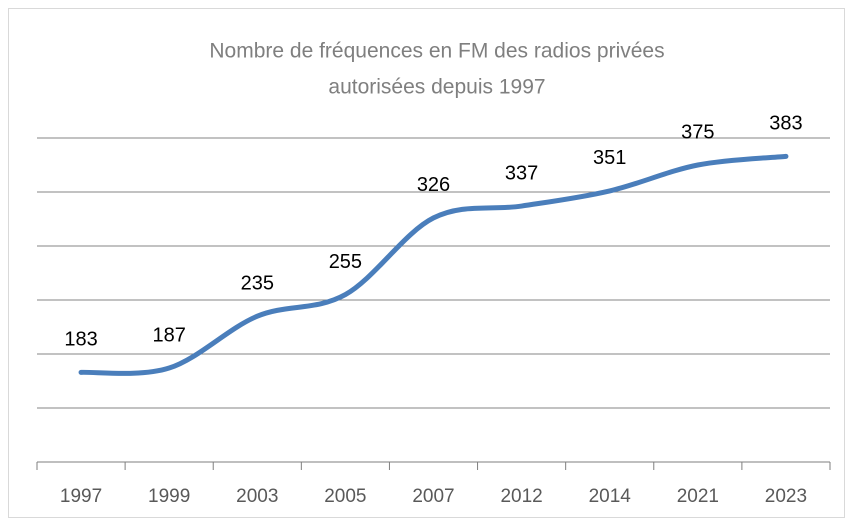 This screenshot has width=849, height=522. Describe the element at coordinates (81, 496) in the screenshot. I see `x-tick-label: 1997` at that location.